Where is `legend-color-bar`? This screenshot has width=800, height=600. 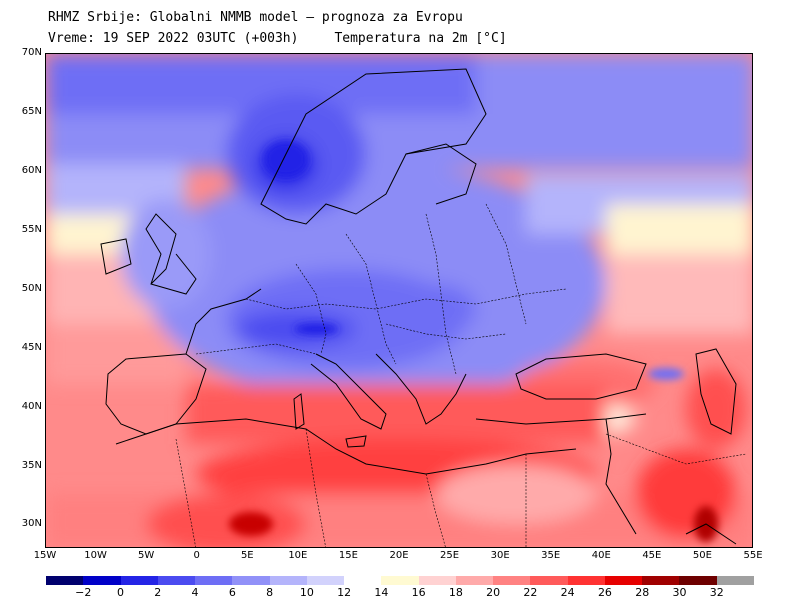
legend-color-bar is located at coordinates (400, 580).